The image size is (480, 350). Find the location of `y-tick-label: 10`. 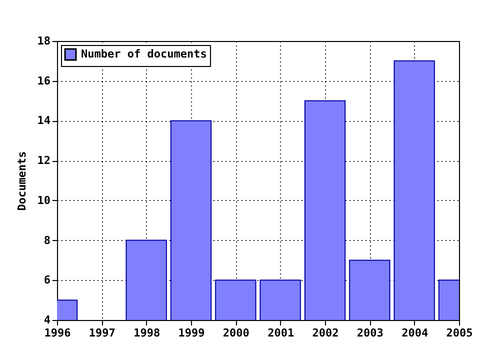

y-tick-label: 10 is located at coordinates (43, 200).